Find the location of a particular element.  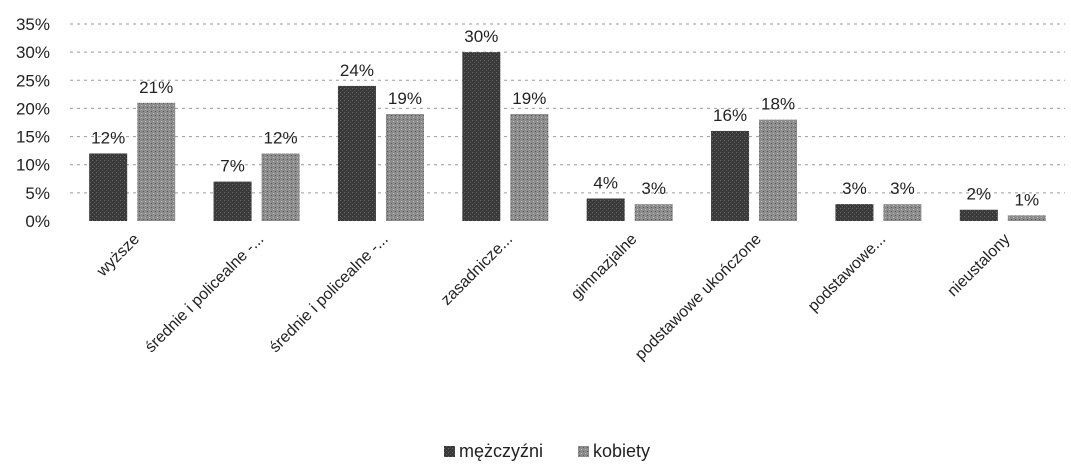

legend-label: kobiety is located at coordinates (621, 451).